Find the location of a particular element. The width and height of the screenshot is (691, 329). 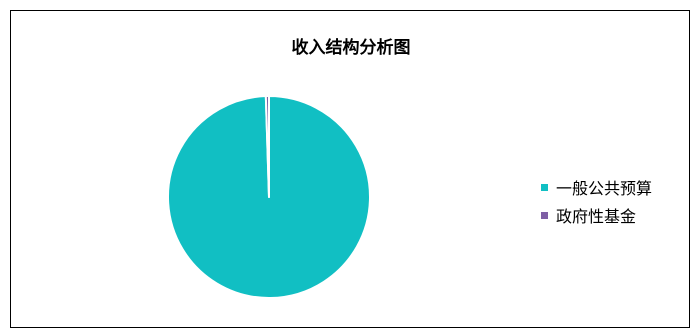

legend-label-general-budget: 一般公共预算 is located at coordinates (604, 188).